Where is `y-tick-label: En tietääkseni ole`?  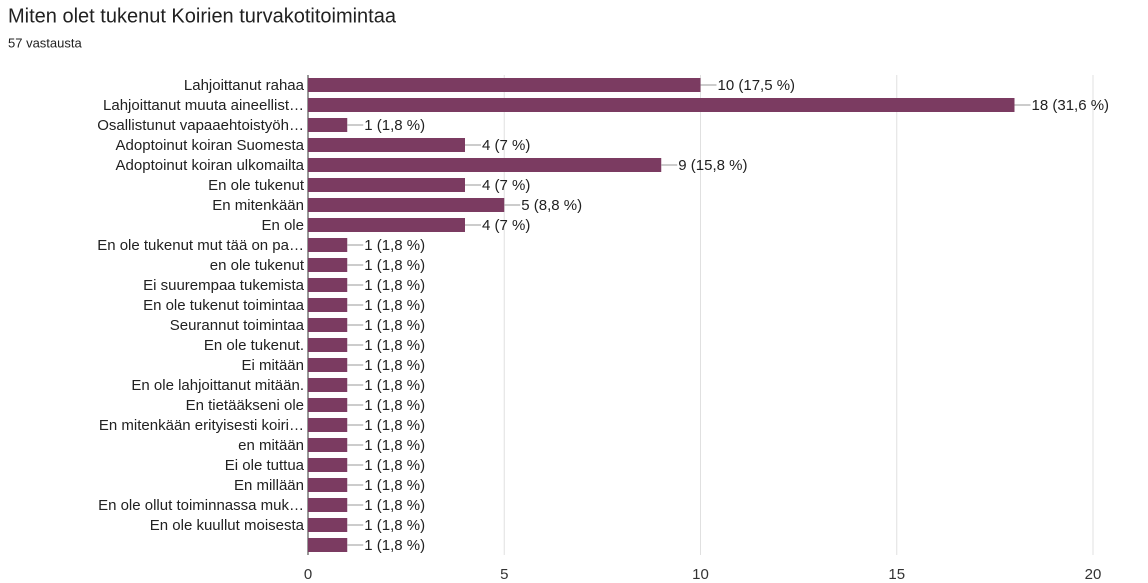
y-tick-label: En tietääkseni ole is located at coordinates (245, 405).